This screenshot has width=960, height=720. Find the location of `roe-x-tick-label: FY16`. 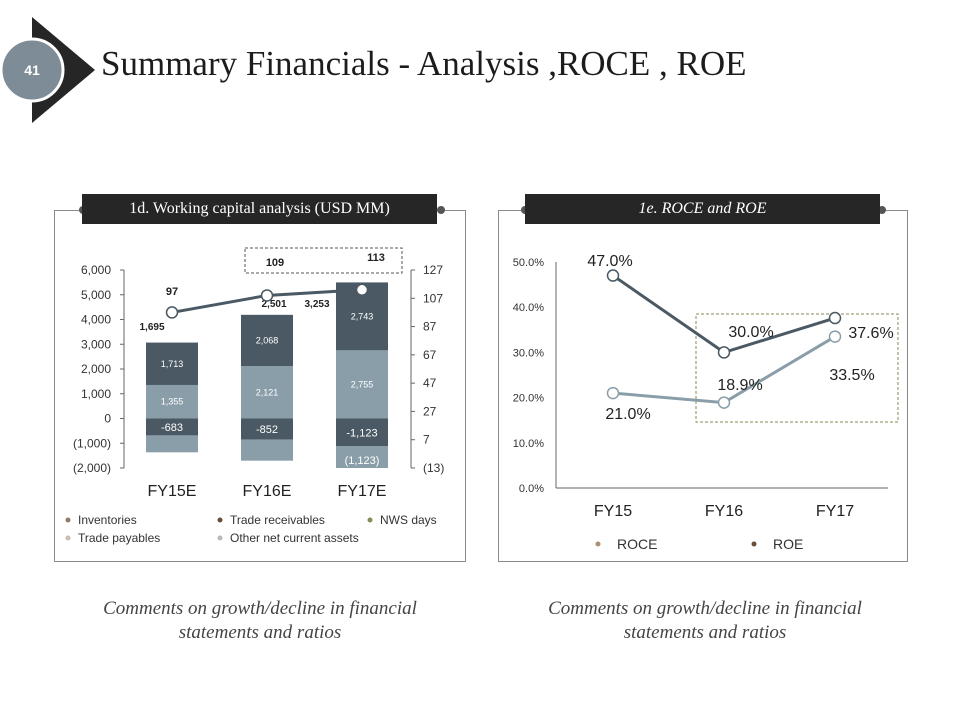

roe-x-tick-label: FY16 is located at coordinates (724, 511).